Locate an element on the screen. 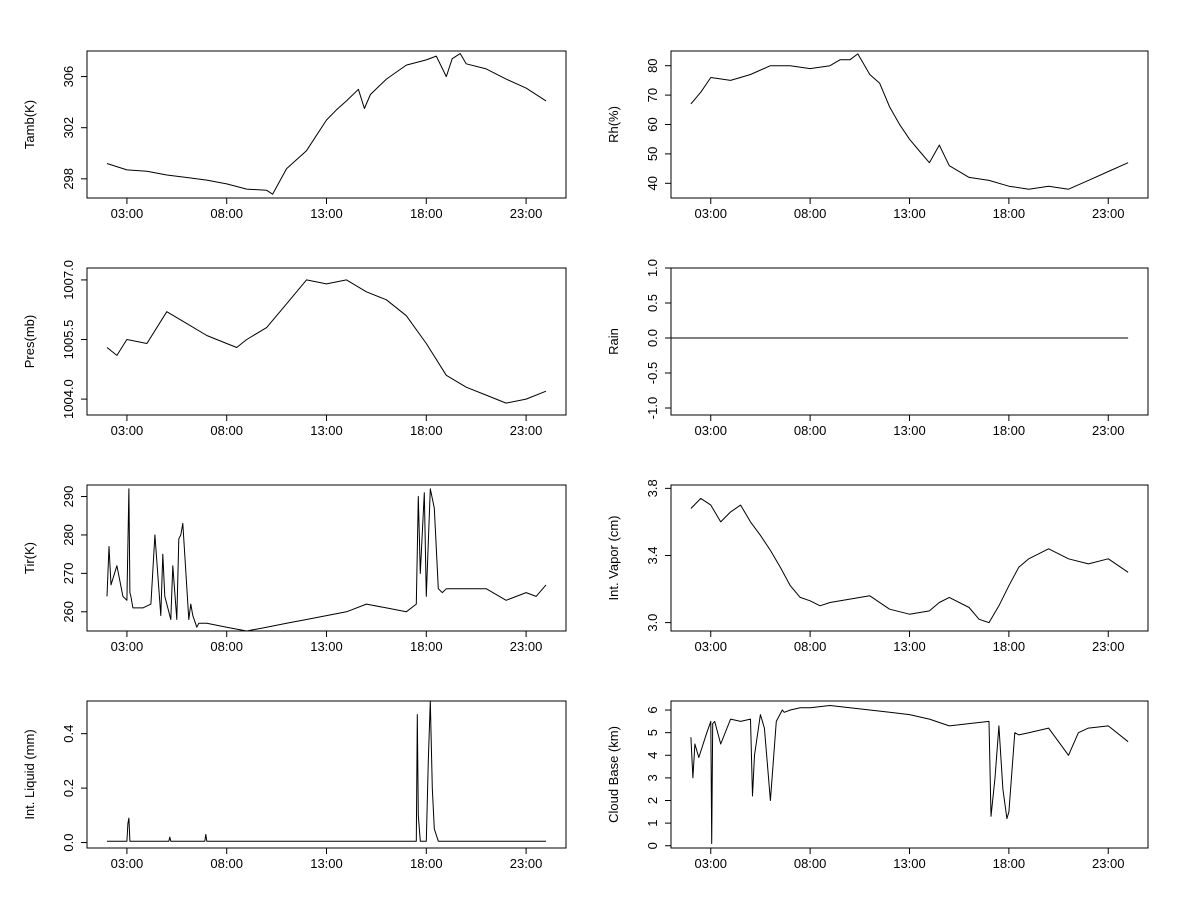  y-tick-label: 4 is located at coordinates (652, 755).